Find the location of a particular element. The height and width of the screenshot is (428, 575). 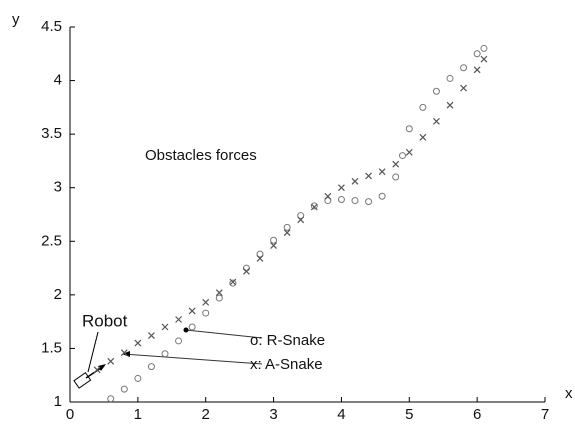

arrow-head is located at coordinates (102, 367).